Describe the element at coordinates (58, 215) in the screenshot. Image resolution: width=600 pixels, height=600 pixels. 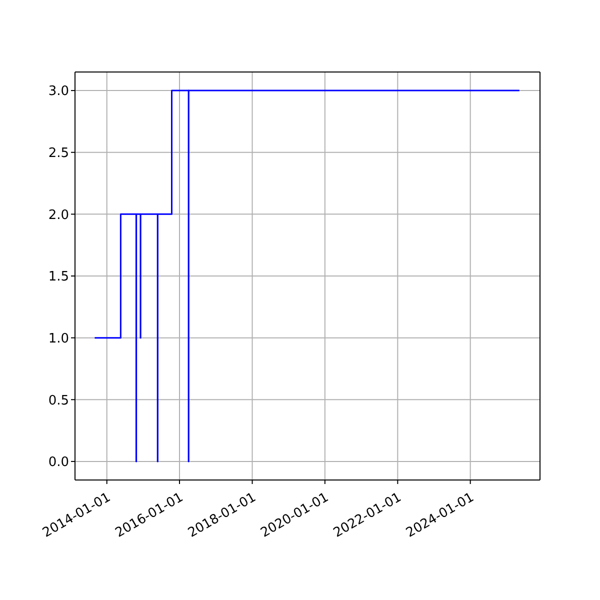
I see `y-tick-label: 2.0` at that location.